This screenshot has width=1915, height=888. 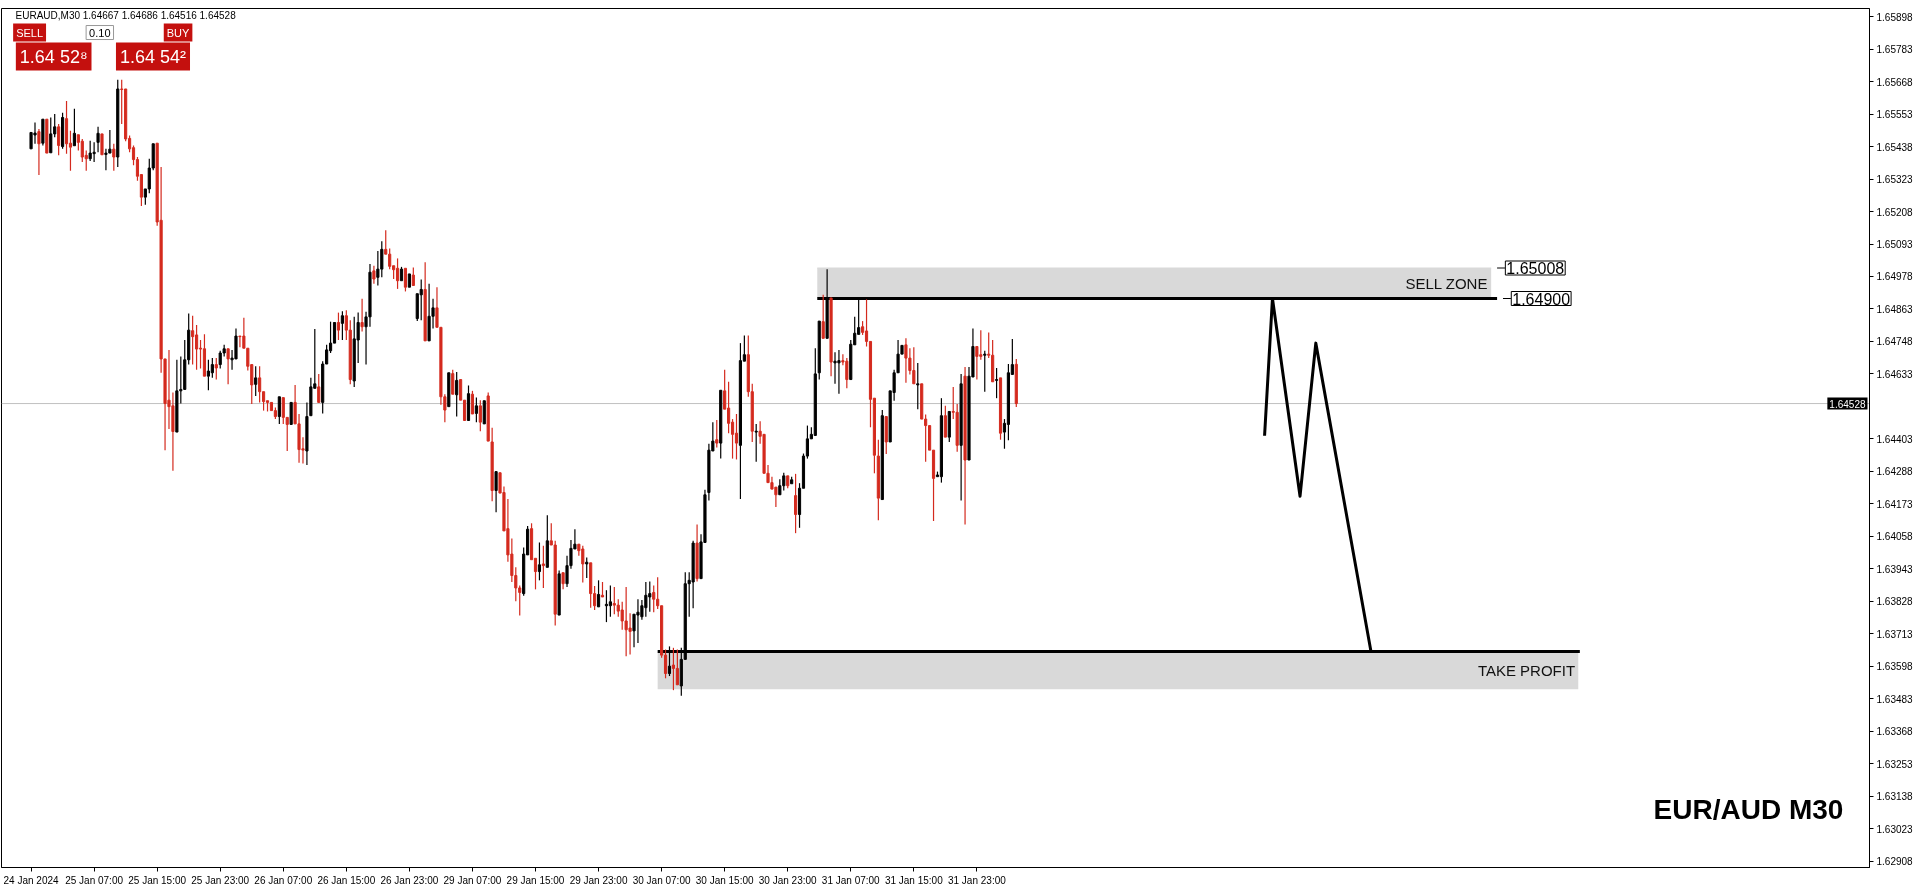 I want to click on y-tick-label: 1.65093, so click(x=1895, y=244).